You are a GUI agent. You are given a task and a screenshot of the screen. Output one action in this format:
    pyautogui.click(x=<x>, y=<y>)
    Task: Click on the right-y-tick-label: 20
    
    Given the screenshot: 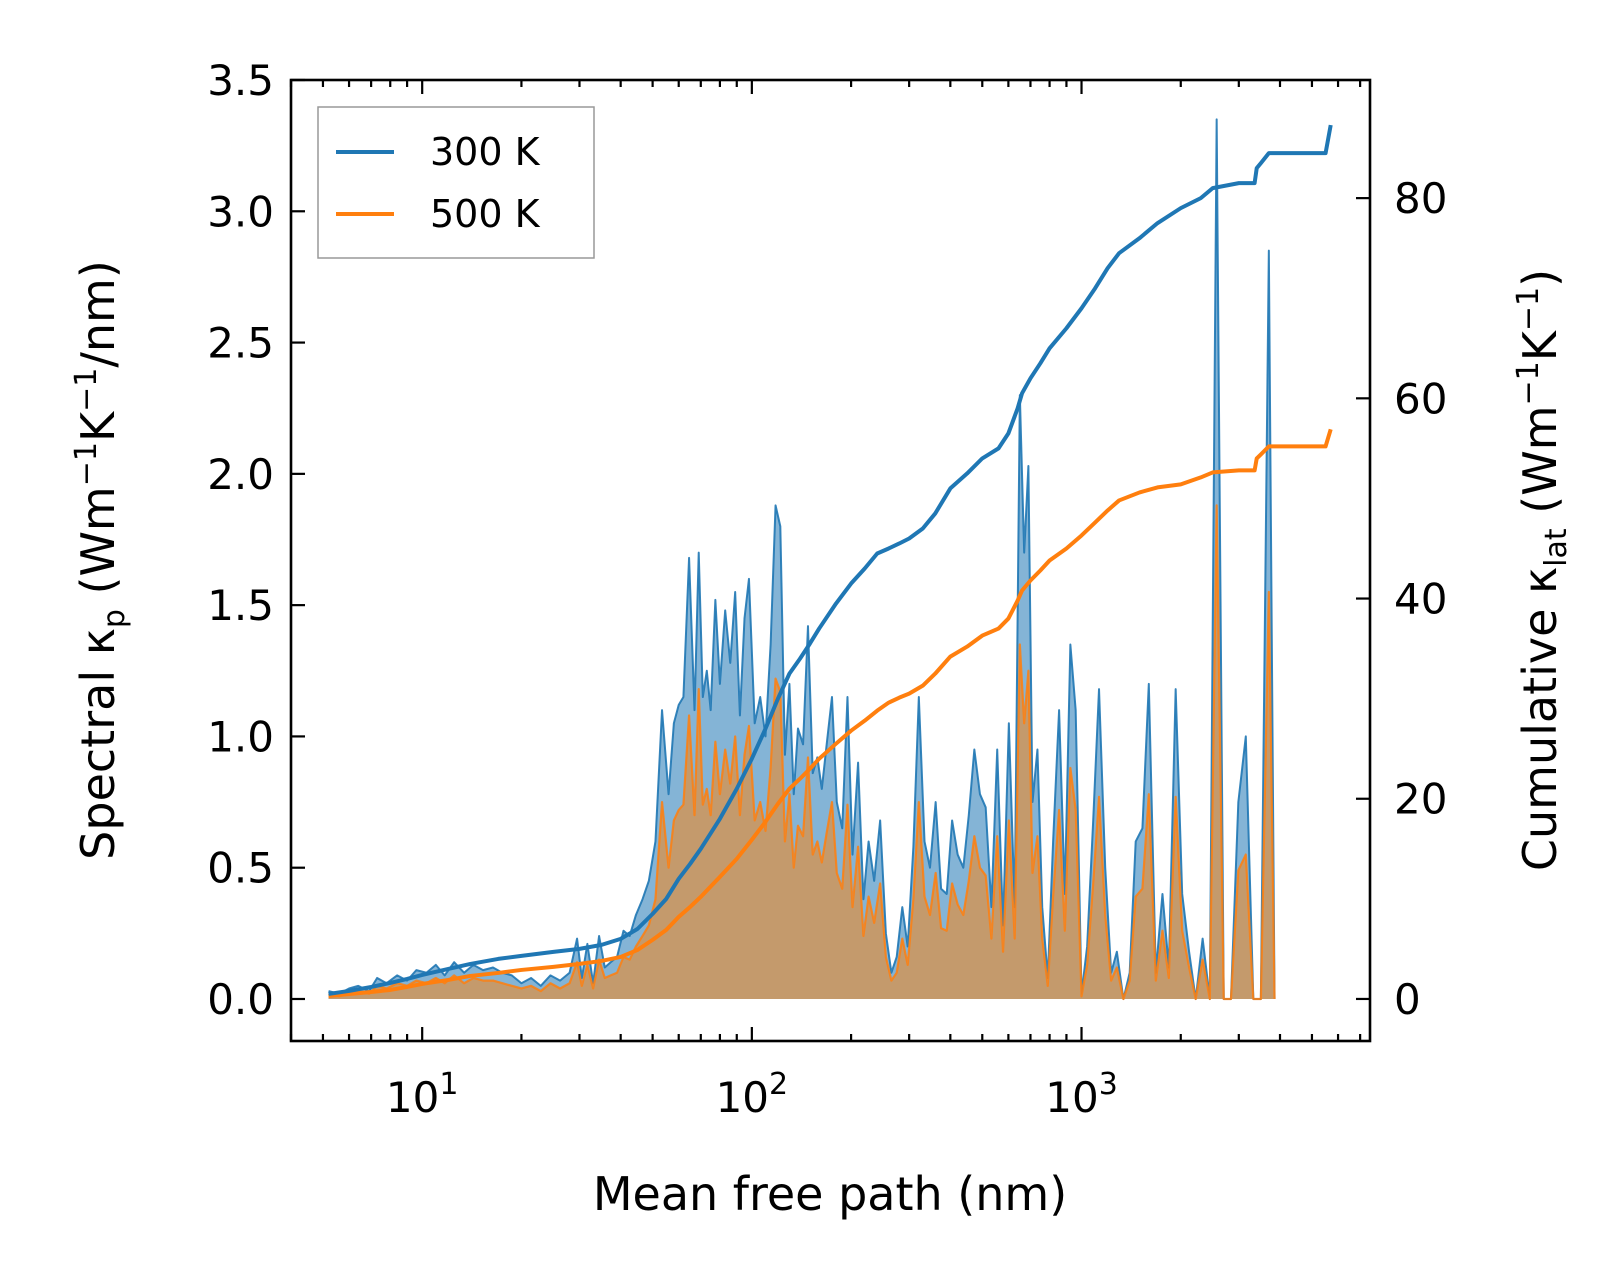 What is the action you would take?
    pyautogui.click(x=1420, y=799)
    